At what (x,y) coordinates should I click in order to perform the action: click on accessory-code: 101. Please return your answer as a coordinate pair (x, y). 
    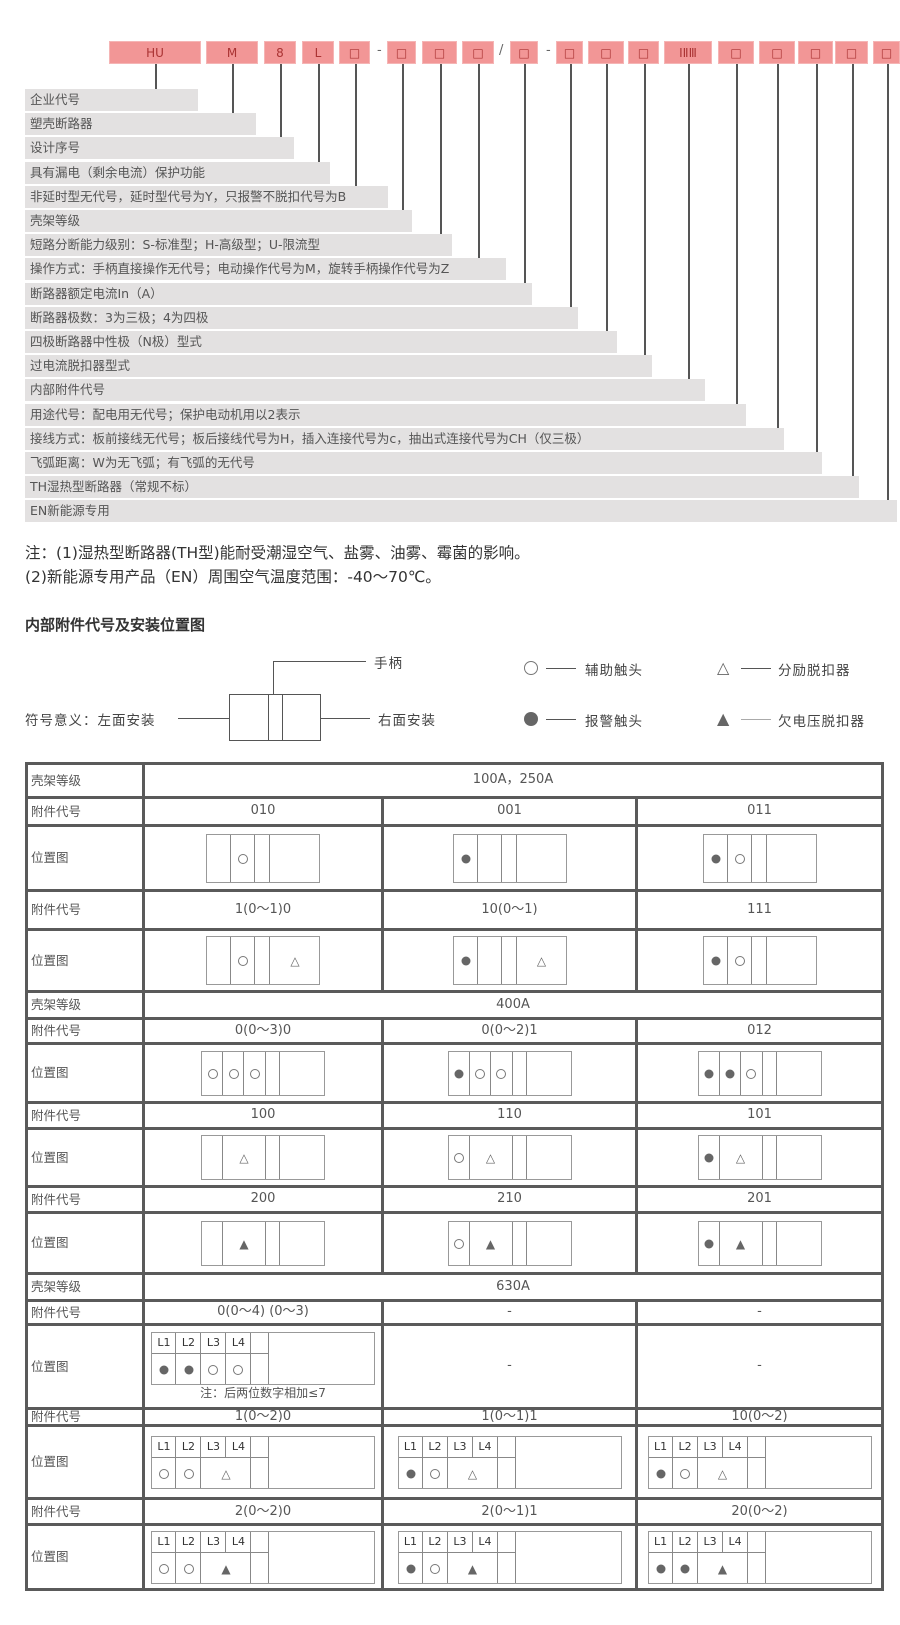
    Looking at the image, I should click on (759, 1115).